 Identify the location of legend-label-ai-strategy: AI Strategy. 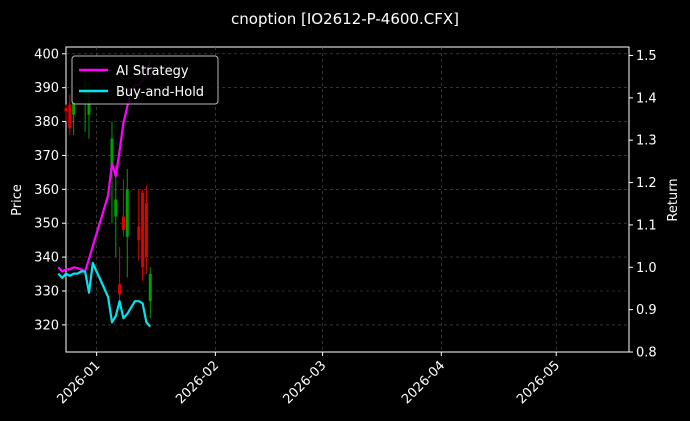
(152, 71).